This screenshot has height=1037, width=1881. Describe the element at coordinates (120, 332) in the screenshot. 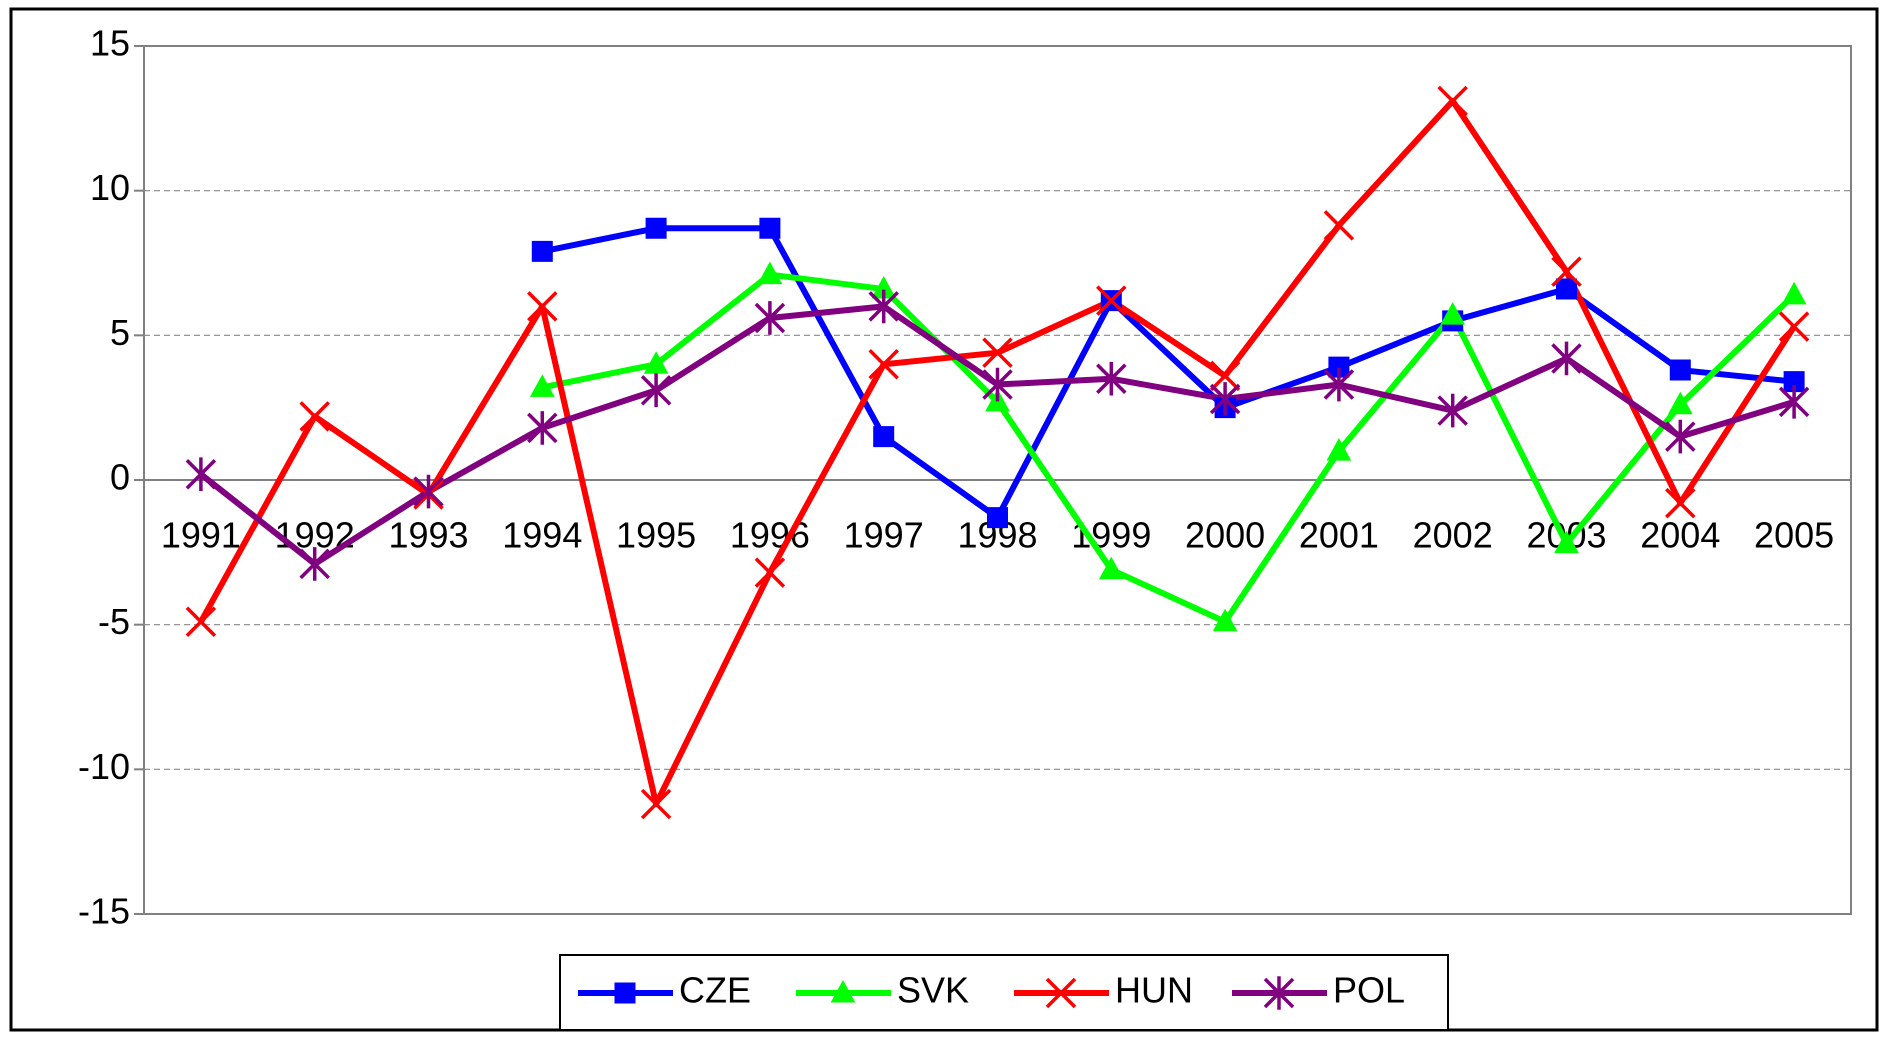

I see `y-tick-label: 5` at that location.